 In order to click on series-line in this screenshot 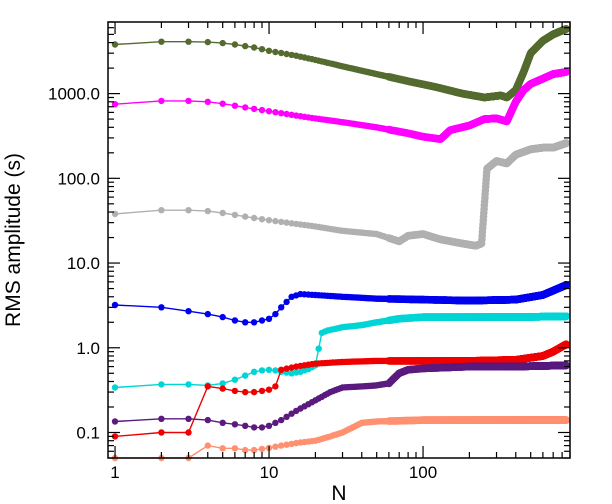, I will do `click(340, 105)`.